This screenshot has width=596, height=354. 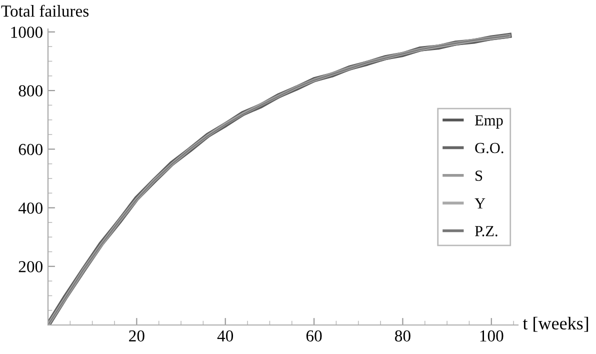 What do you see at coordinates (489, 148) in the screenshot?
I see `legend-label: G.O.` at bounding box center [489, 148].